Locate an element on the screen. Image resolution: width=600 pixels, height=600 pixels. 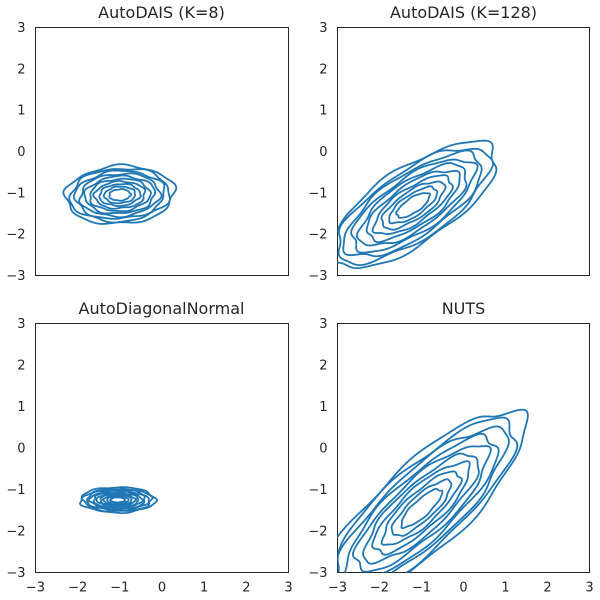
panel-title: AutoDAIS (K=128) is located at coordinates (463, 12).